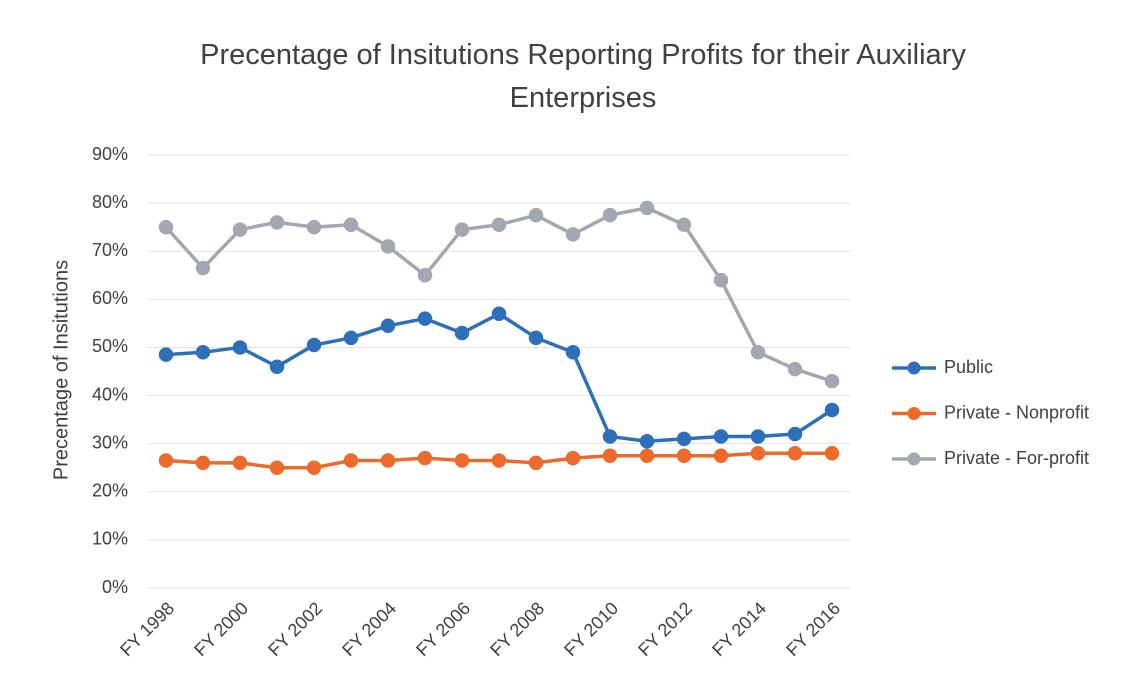 Image resolution: width=1146 pixels, height=696 pixels. I want to click on x-tick-label: FY 2010, so click(591, 629).